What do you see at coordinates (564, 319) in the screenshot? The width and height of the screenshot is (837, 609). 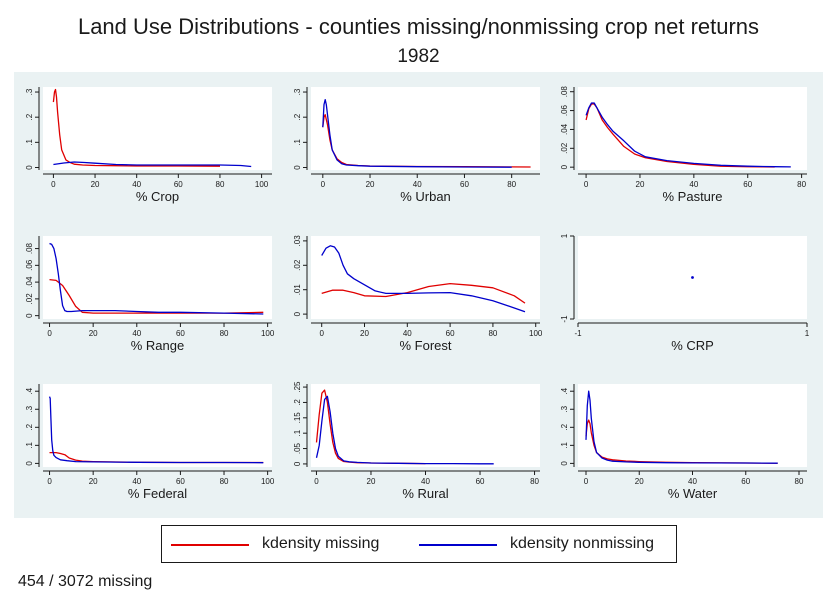 I see `y-tick-label: -1` at bounding box center [564, 319].